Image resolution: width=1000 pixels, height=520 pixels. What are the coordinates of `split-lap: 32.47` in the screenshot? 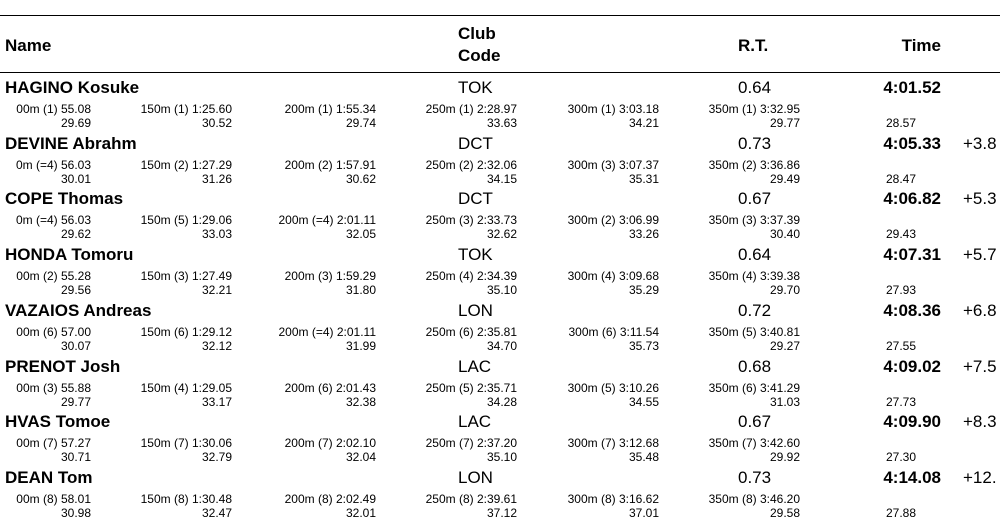 It's located at (216, 512).